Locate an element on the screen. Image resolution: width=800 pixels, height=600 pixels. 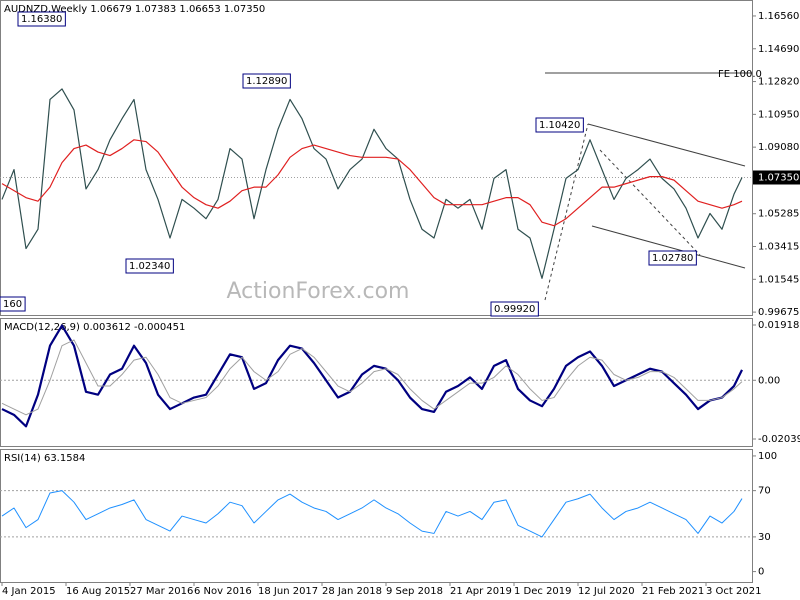
channel-lower is located at coordinates (668, 247).